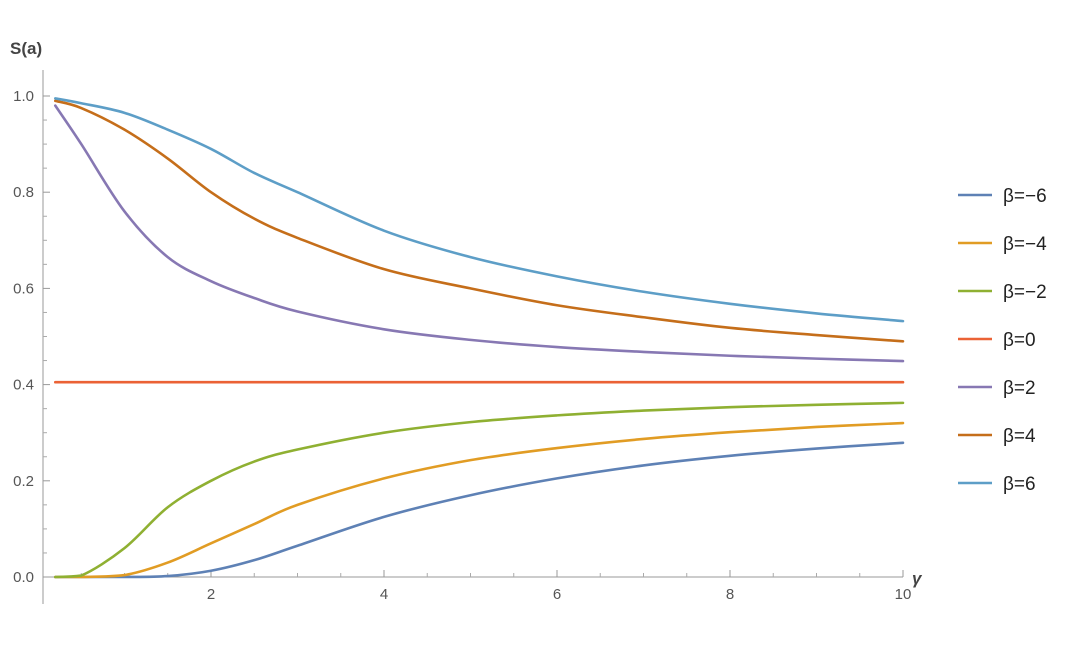 The width and height of the screenshot is (1080, 646). Describe the element at coordinates (23, 288) in the screenshot. I see `y-tick-label: 0.6` at that location.